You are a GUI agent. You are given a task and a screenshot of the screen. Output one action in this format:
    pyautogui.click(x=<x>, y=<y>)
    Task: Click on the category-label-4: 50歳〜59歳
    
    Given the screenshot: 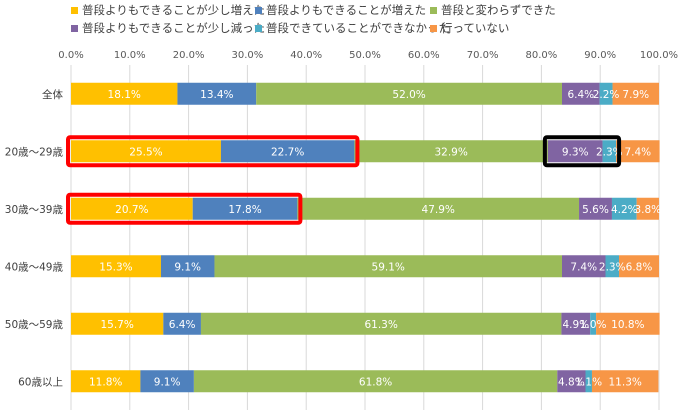 What is the action you would take?
    pyautogui.click(x=34, y=325)
    